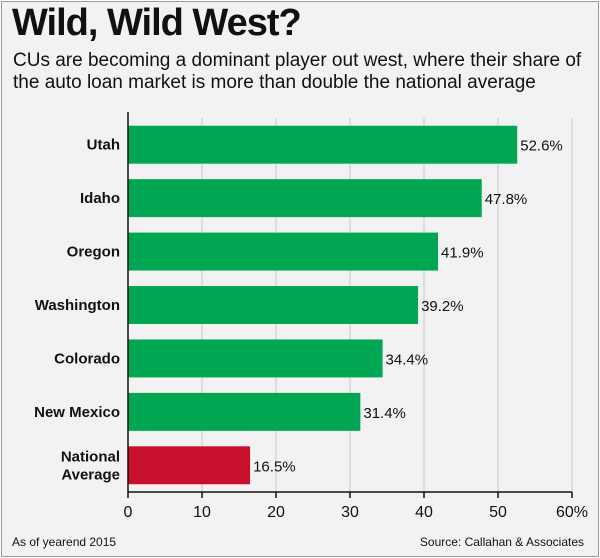  Describe the element at coordinates (77, 305) in the screenshot. I see `category-label: Washington` at that location.